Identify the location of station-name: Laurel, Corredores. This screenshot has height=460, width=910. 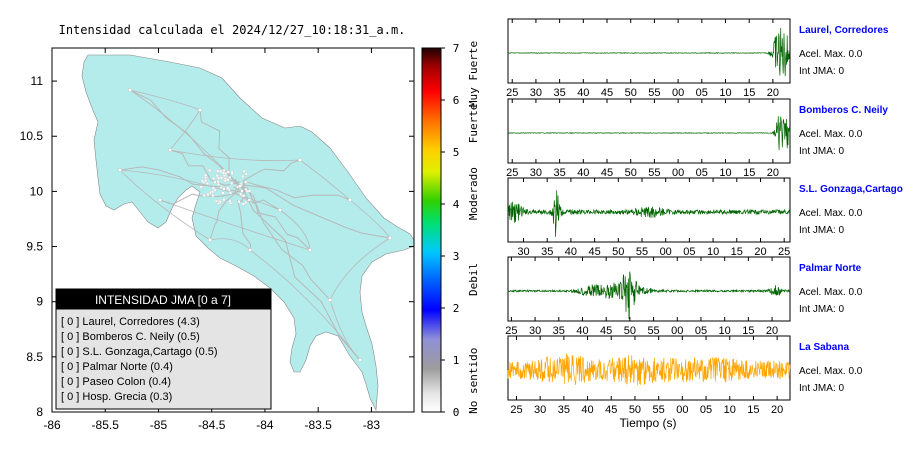
(844, 30).